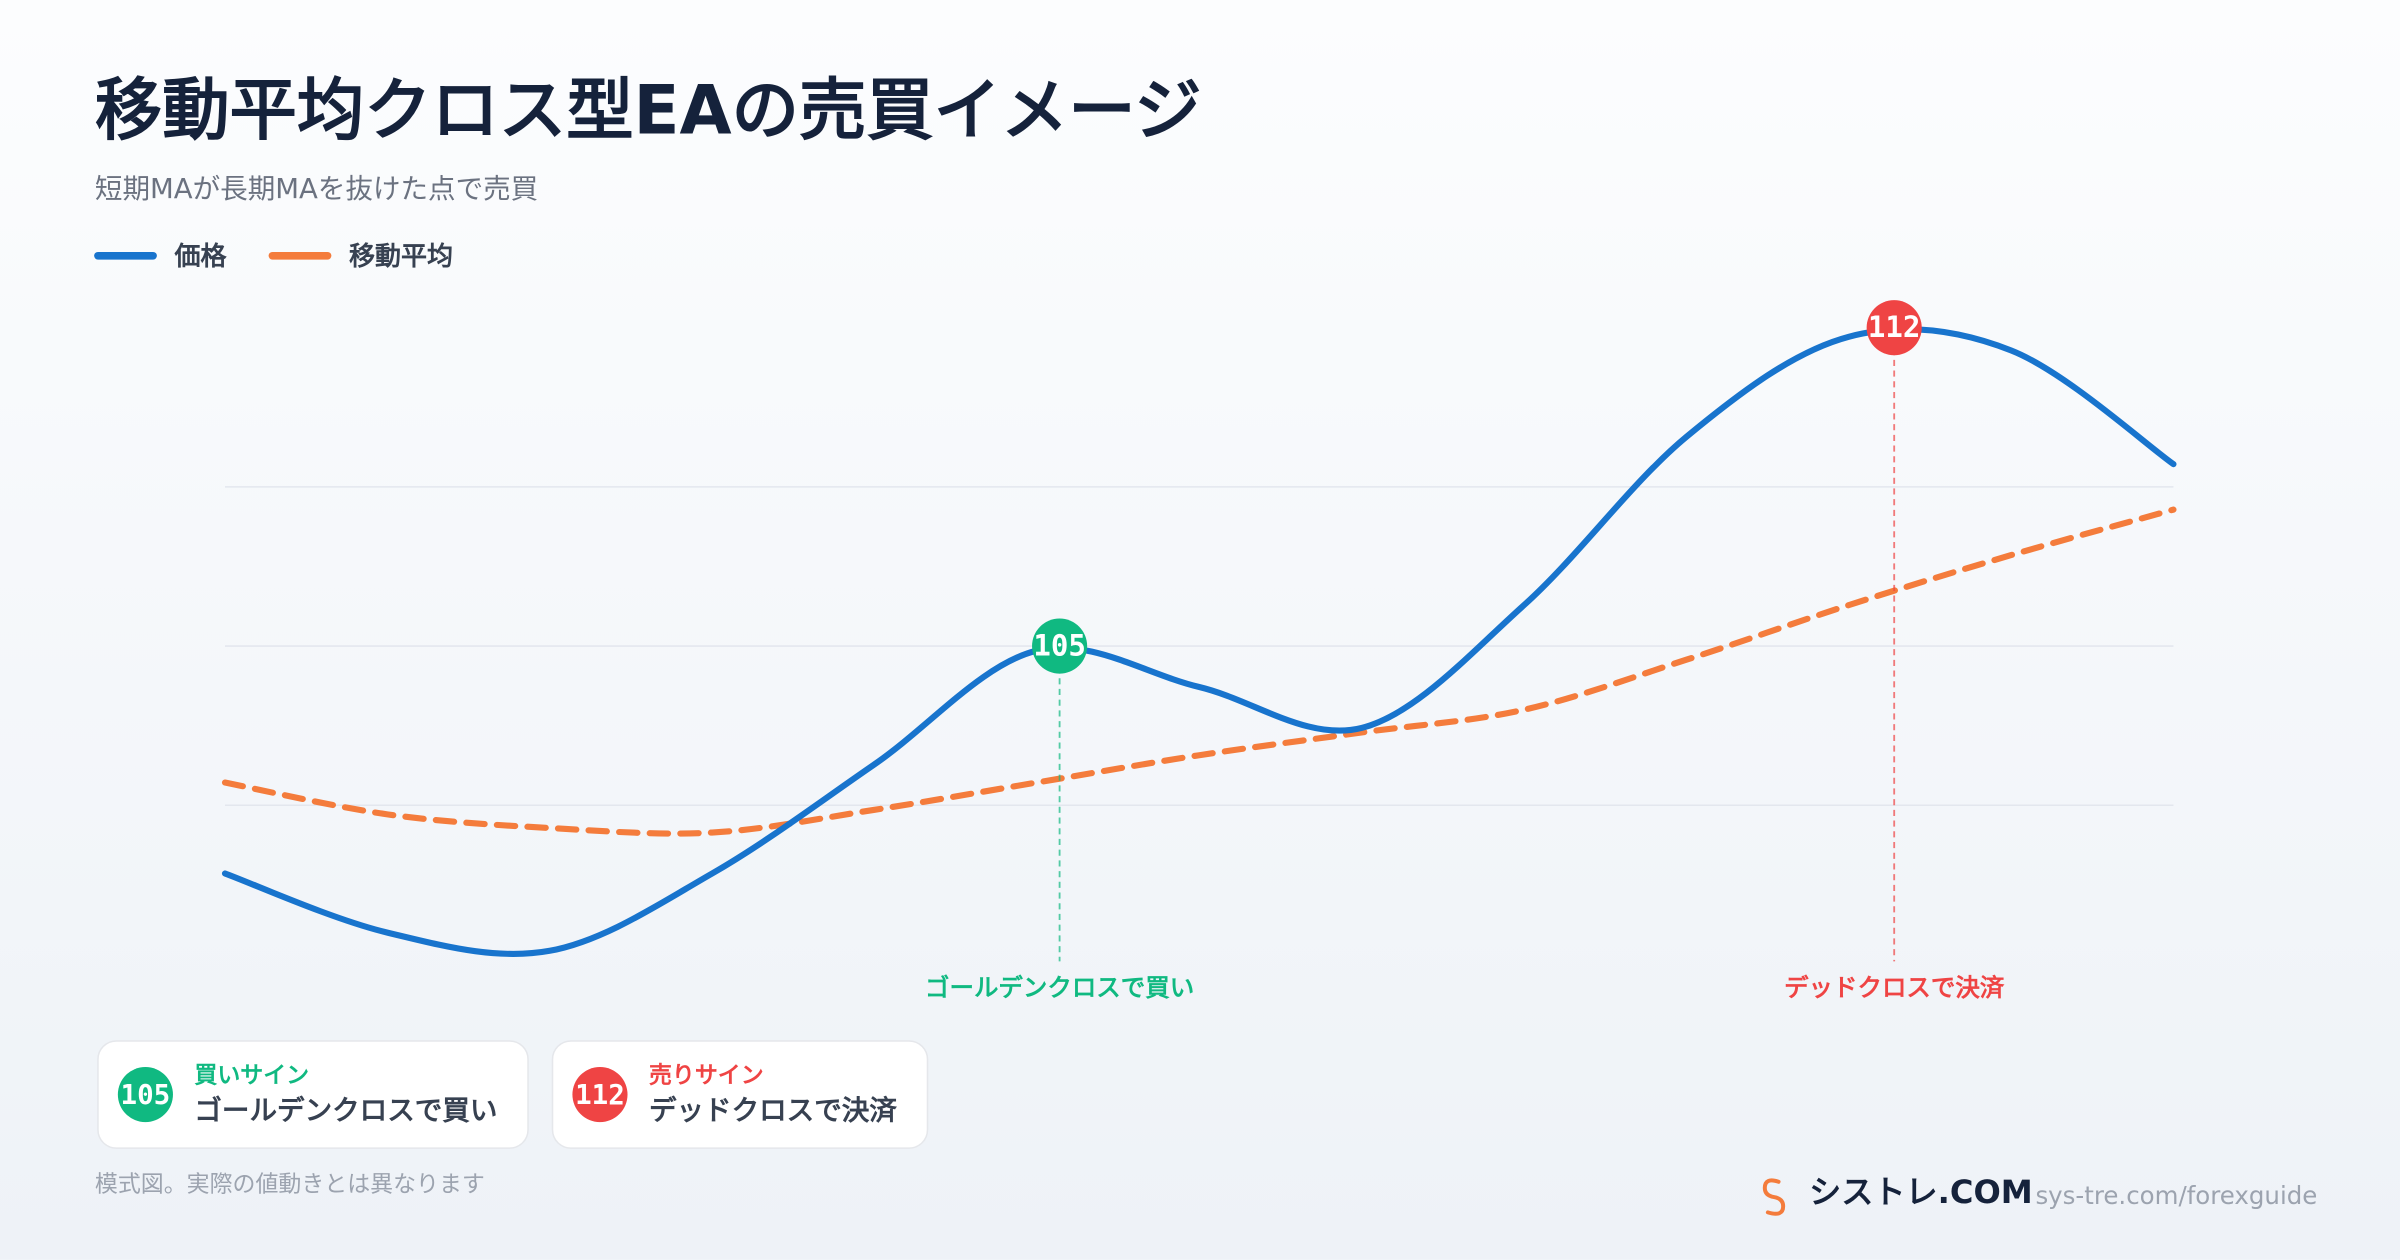 The image size is (2400, 1260). I want to click on legend-label: 価格, so click(200, 256).